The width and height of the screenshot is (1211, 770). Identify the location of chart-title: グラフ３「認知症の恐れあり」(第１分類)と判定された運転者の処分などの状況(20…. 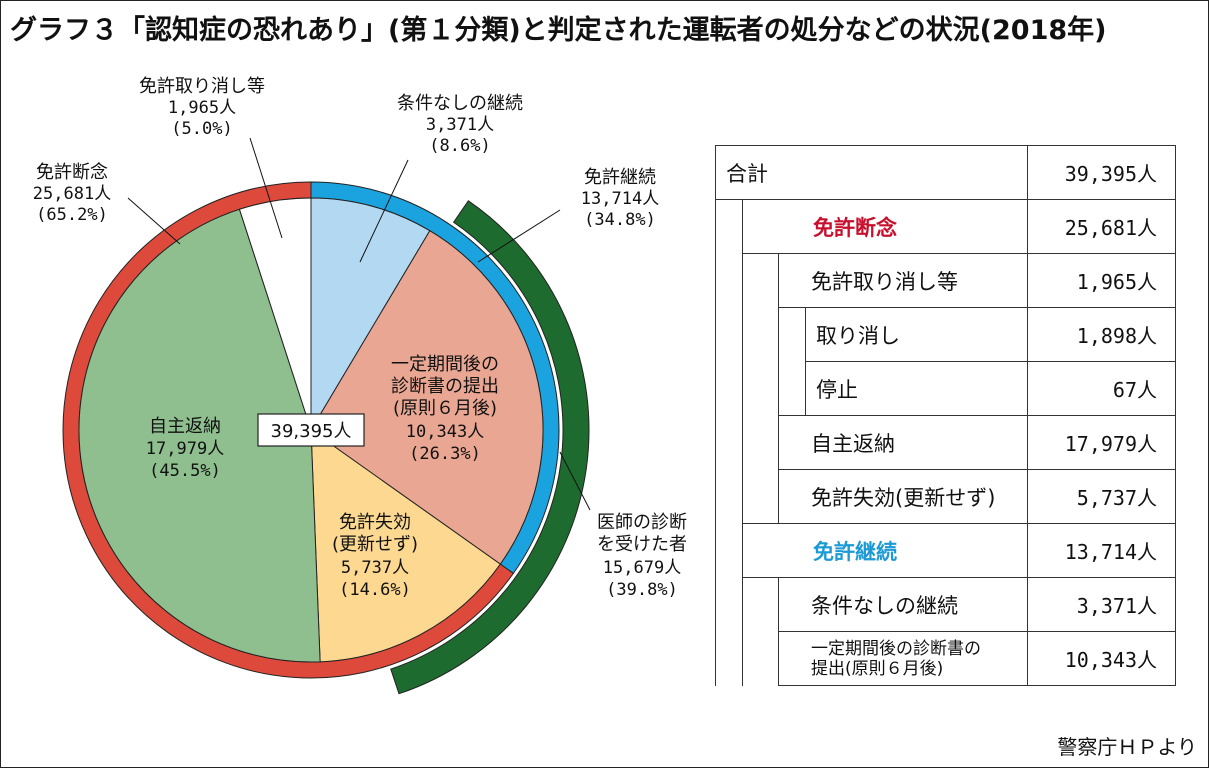
(558, 30).